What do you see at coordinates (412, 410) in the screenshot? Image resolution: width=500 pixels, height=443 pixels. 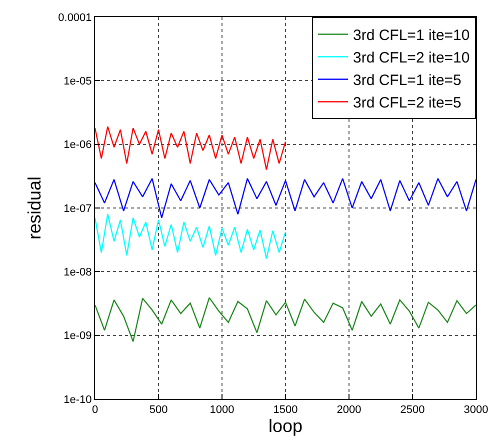 I see `x-tick-label: 2500` at bounding box center [412, 410].